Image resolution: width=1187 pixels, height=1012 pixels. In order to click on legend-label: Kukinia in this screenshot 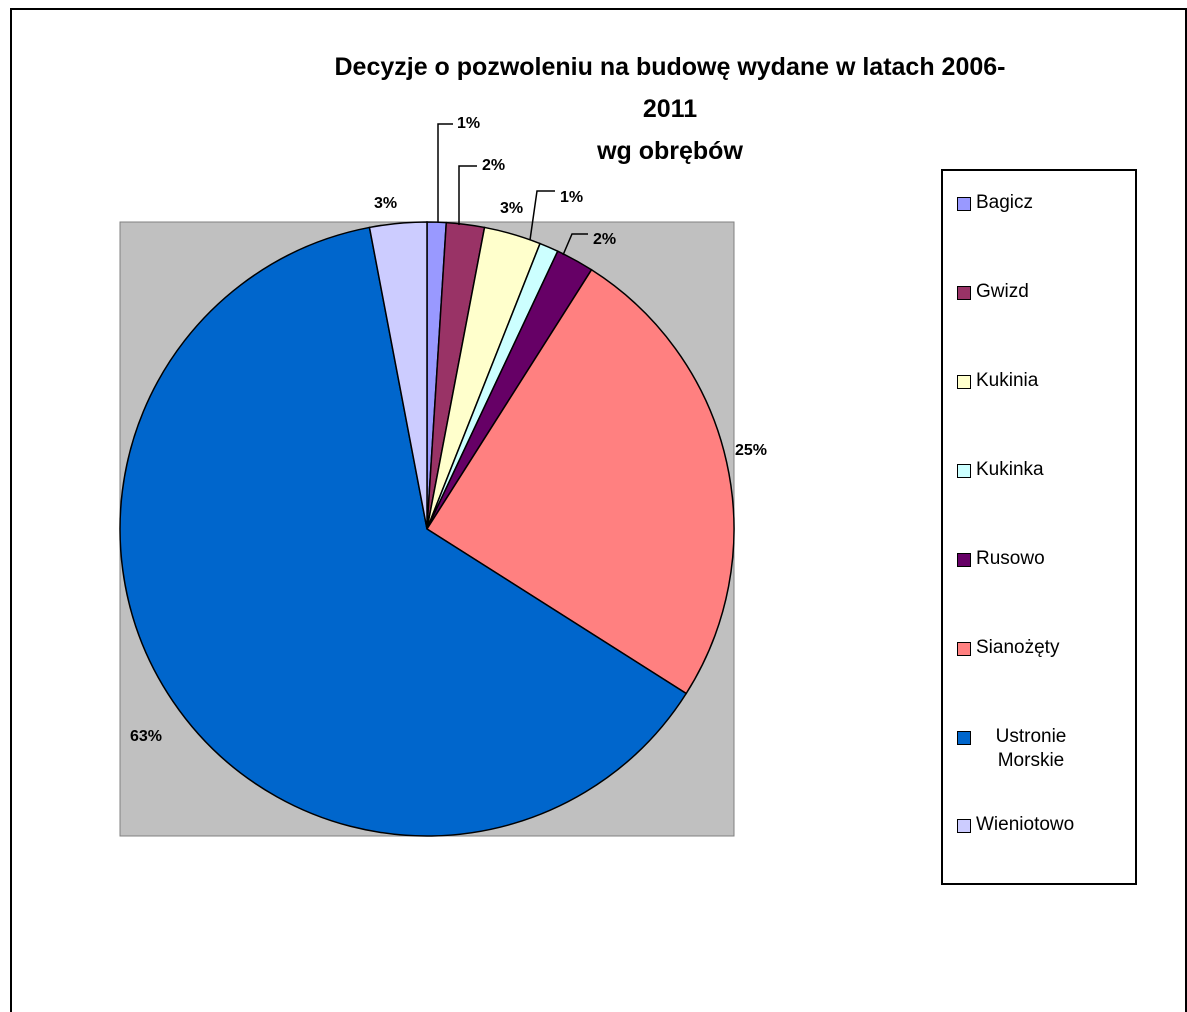, I will do `click(1007, 380)`.